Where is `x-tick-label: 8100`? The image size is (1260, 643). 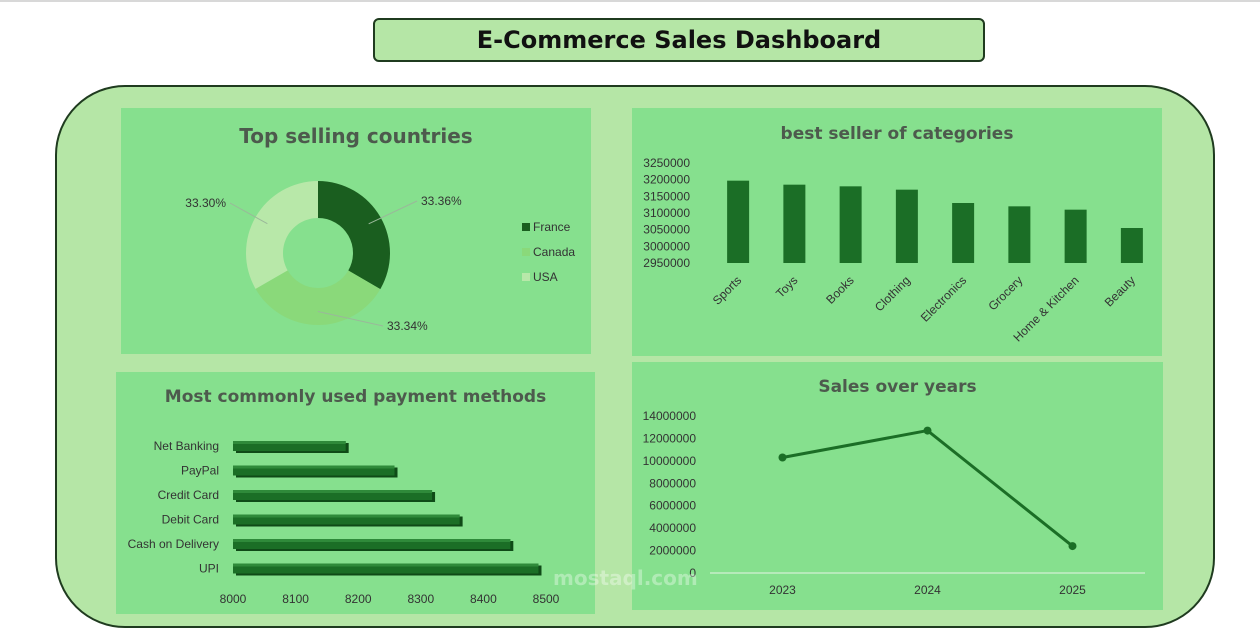 x-tick-label: 8100 is located at coordinates (295, 599).